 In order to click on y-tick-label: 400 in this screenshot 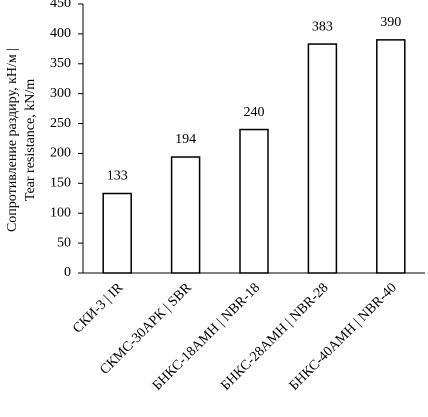, I will do `click(60, 33)`.